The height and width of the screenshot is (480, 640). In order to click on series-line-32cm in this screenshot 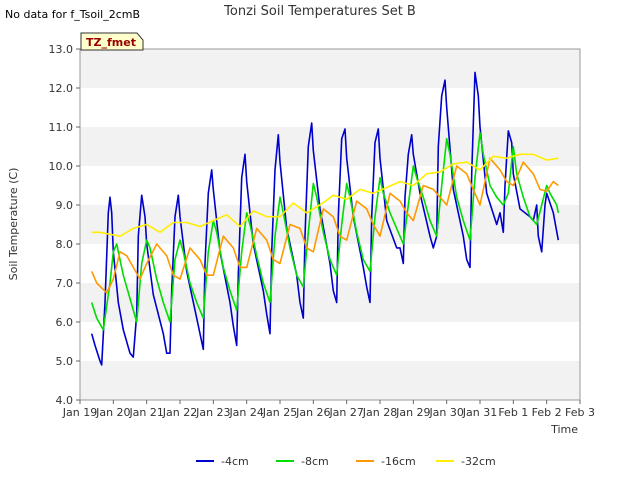, I will do `click(325, 195)`.